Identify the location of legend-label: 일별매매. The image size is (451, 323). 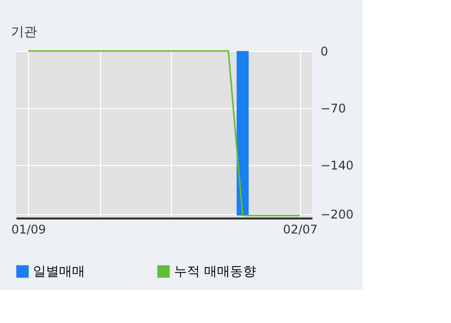
(59, 272).